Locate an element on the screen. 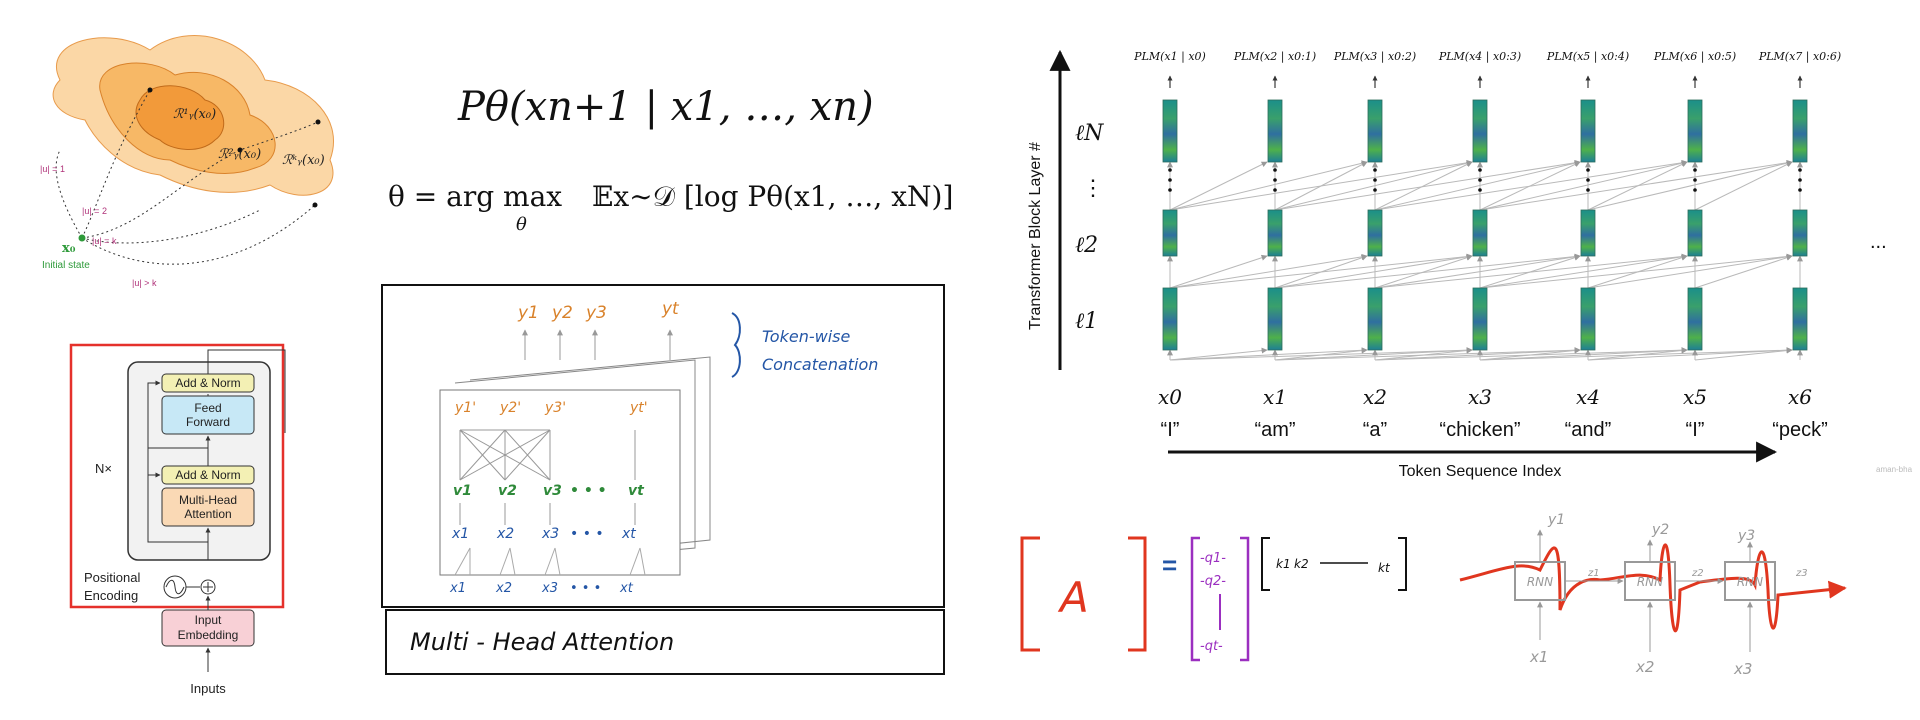 Image resolution: width=1920 pixels, height=720 pixels. multi-head-attention is located at coordinates (208, 507).